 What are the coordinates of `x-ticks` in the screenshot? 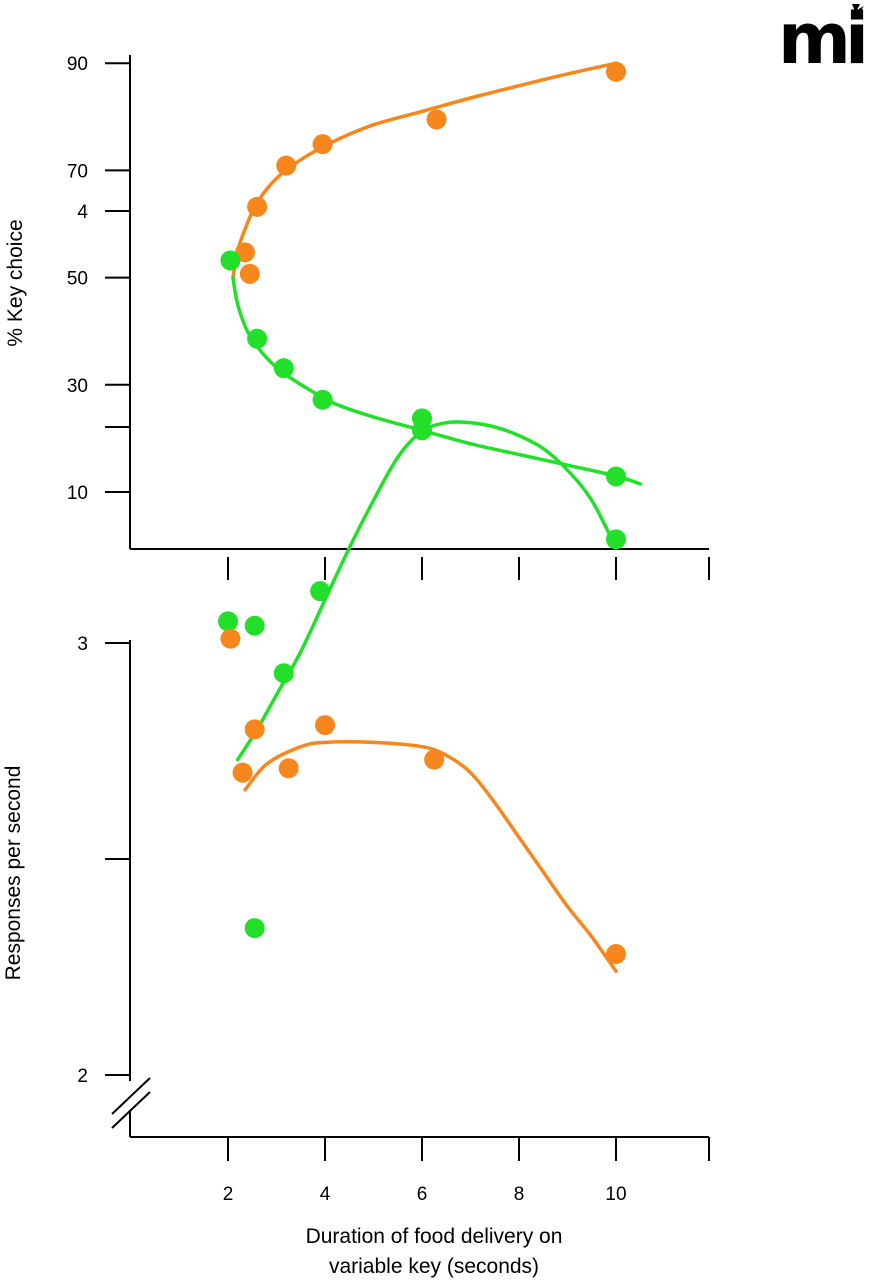 It's located at (468, 568).